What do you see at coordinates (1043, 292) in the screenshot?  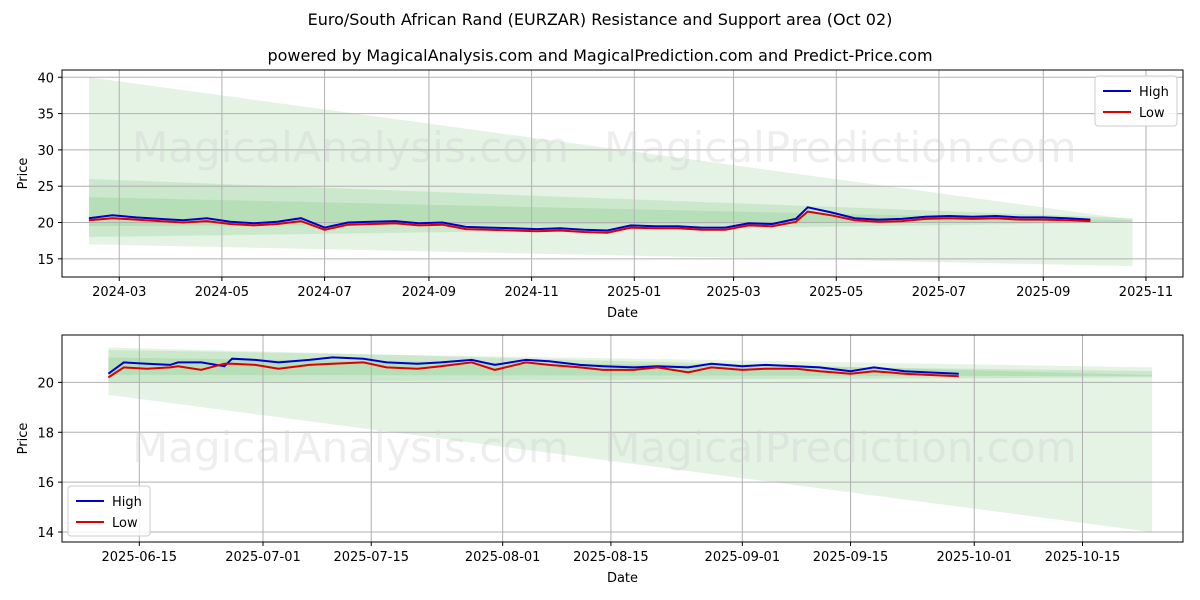 I see `x-tick-label: 2025-09` at bounding box center [1043, 292].